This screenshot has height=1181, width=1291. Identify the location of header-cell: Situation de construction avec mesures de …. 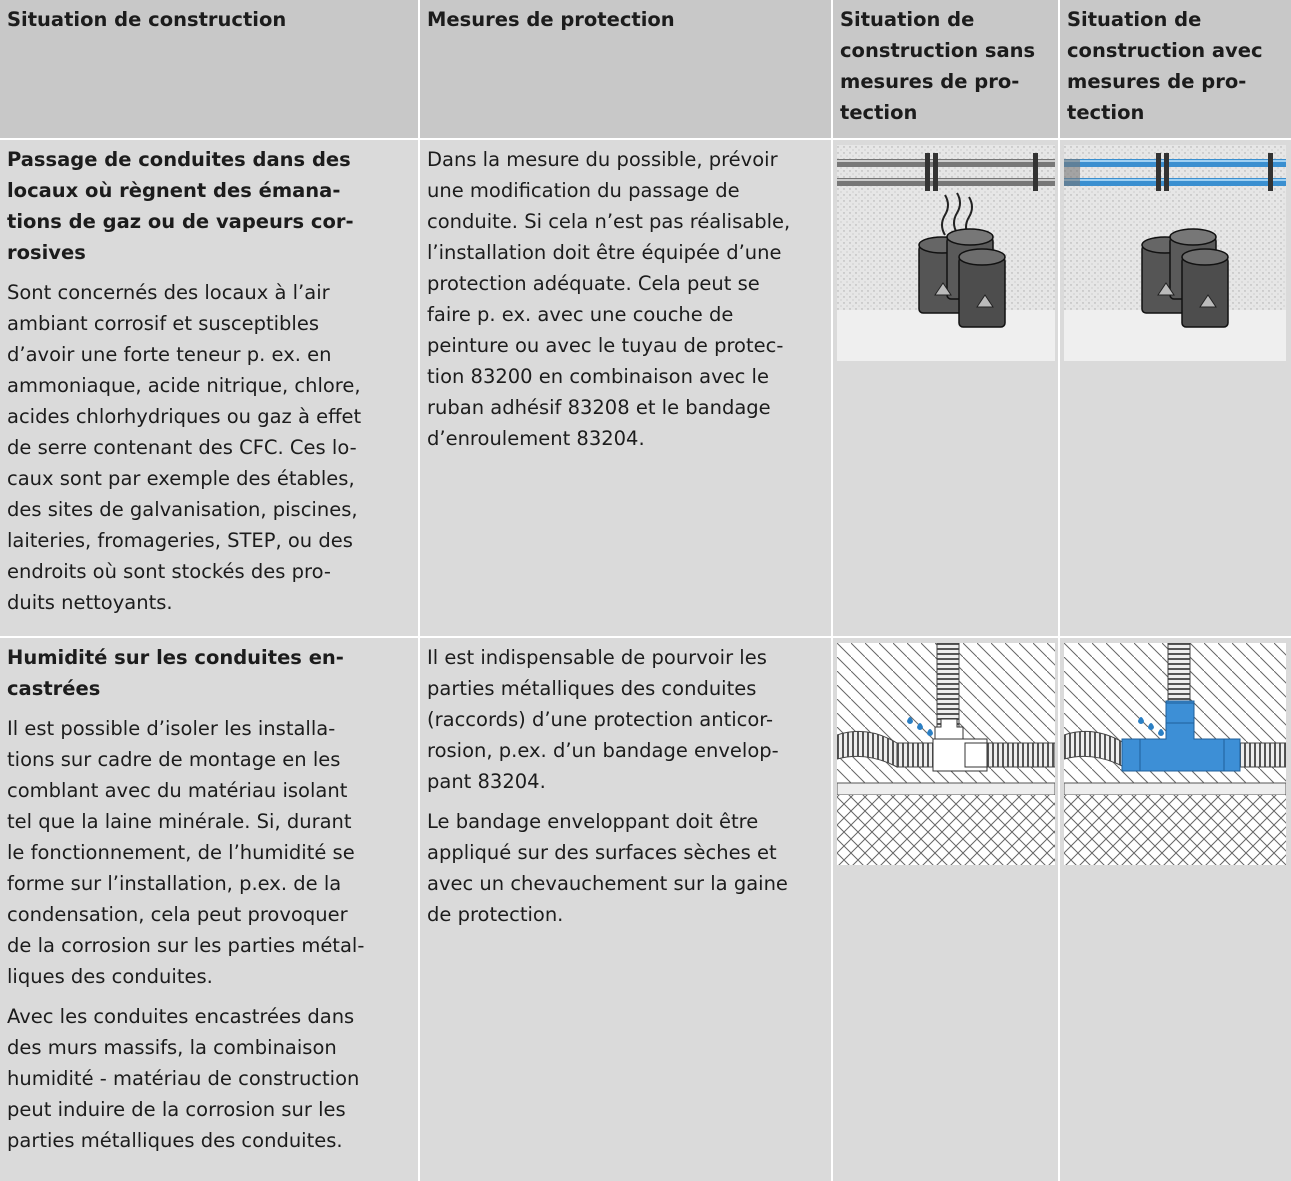
(1175, 69).